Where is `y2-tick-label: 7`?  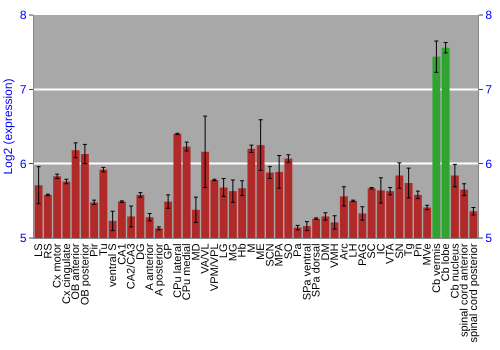 y2-tick-label: 7 is located at coordinates (488, 89).